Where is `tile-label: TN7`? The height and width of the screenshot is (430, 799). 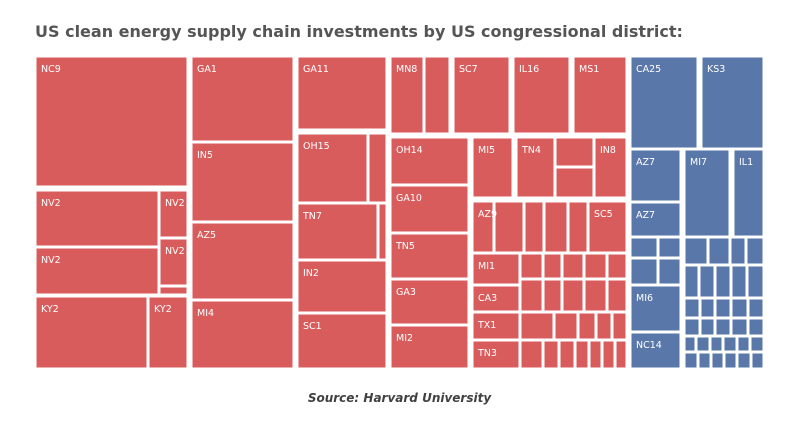 tile-label: TN7 is located at coordinates (312, 216).